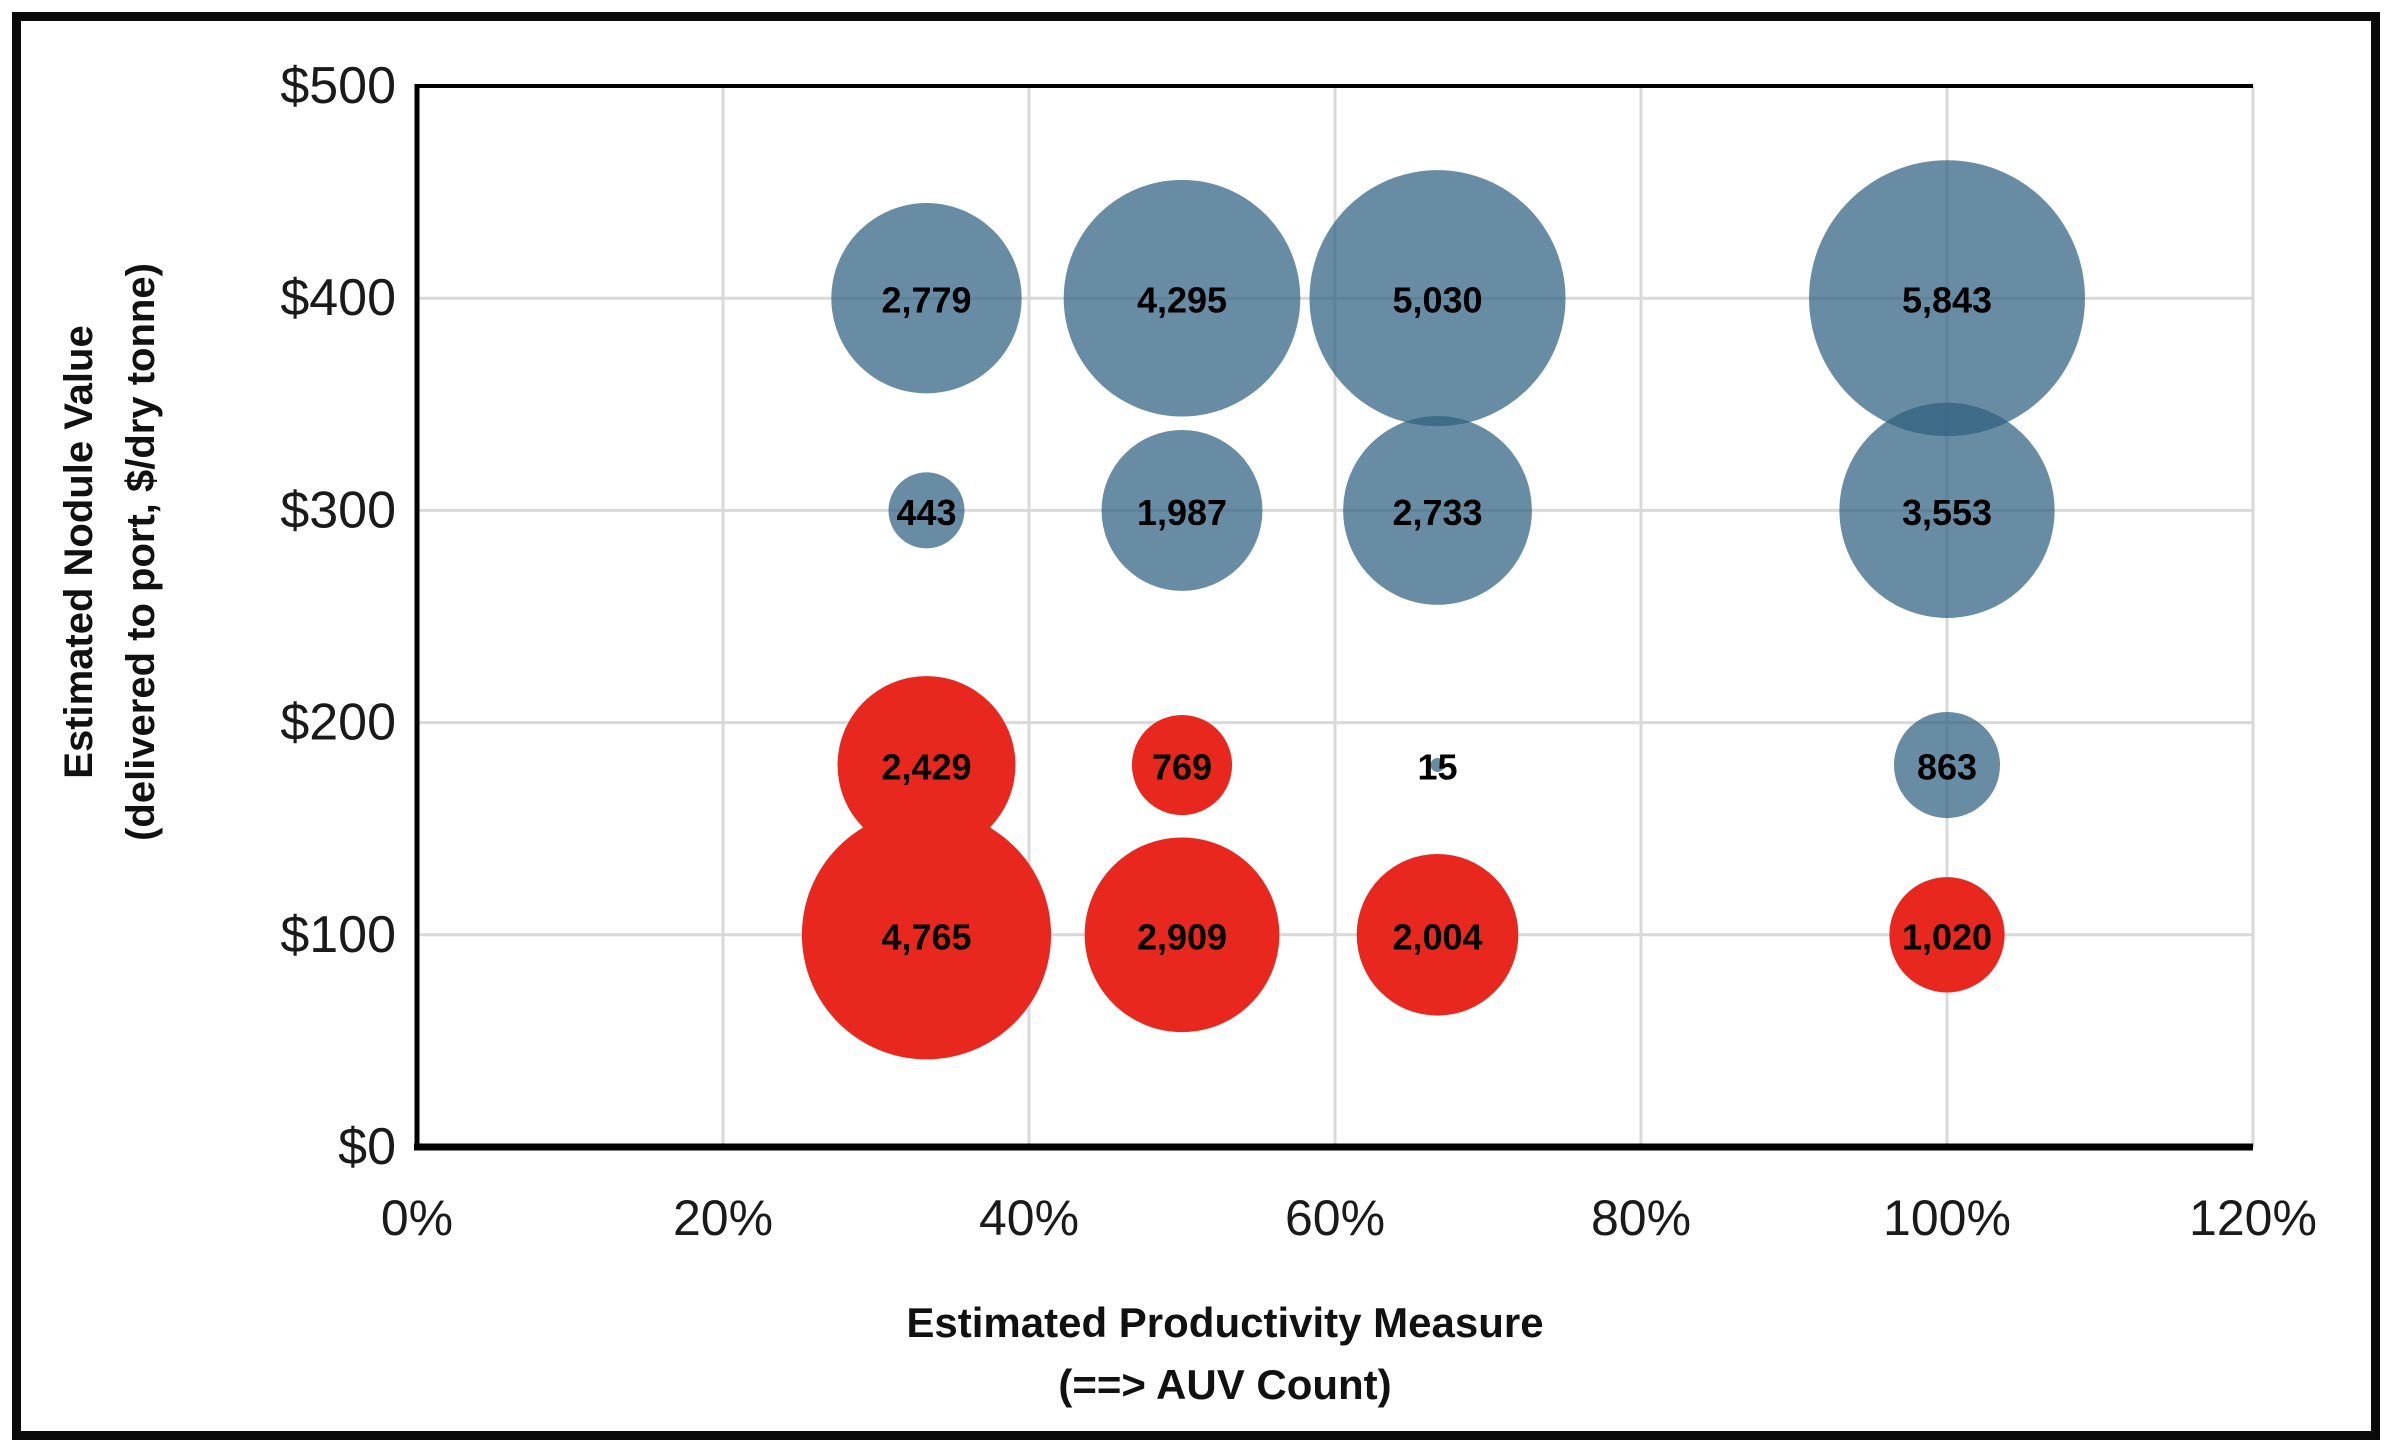 The image size is (2392, 1452). What do you see at coordinates (2253, 1218) in the screenshot?
I see `x-tick-120: 120%` at bounding box center [2253, 1218].